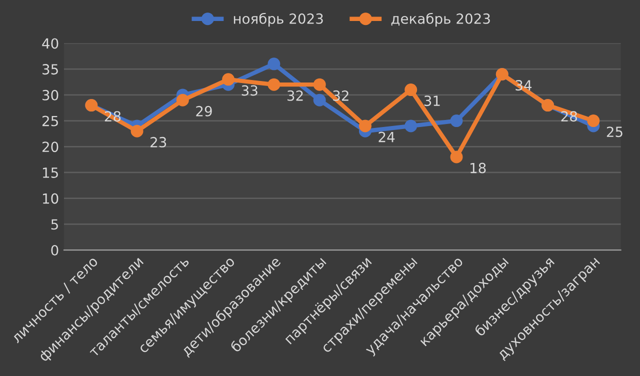 Image resolution: width=640 pixels, height=376 pixels. I want to click on y-tick-label: 15, so click(50, 173).